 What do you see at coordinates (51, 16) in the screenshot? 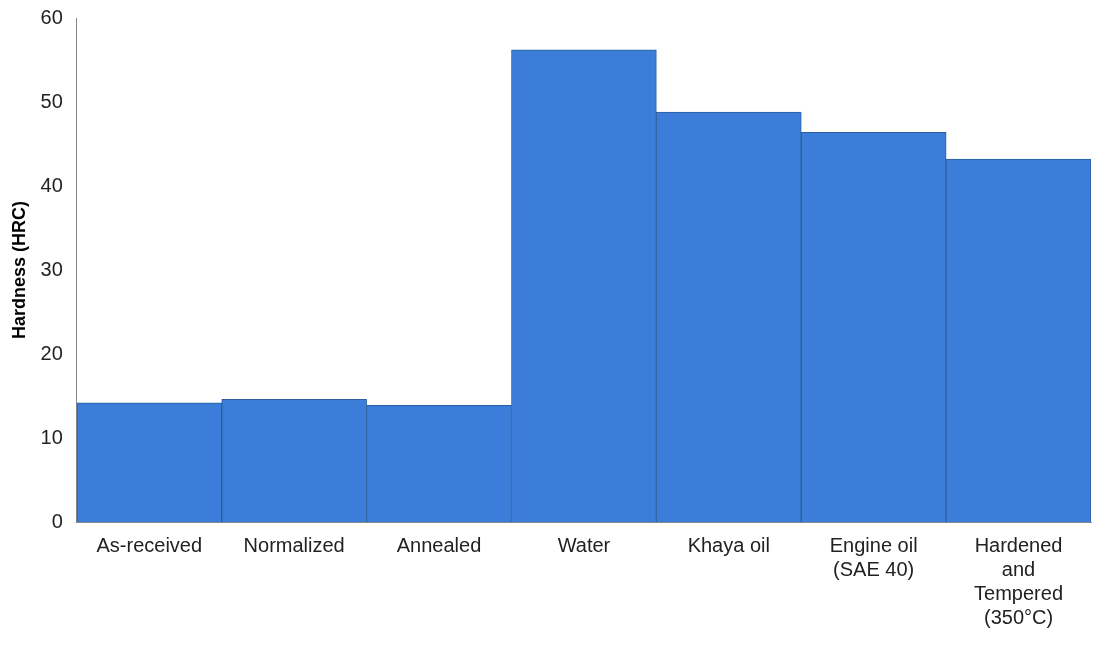
I see `y-tick-label: 60` at bounding box center [51, 16].